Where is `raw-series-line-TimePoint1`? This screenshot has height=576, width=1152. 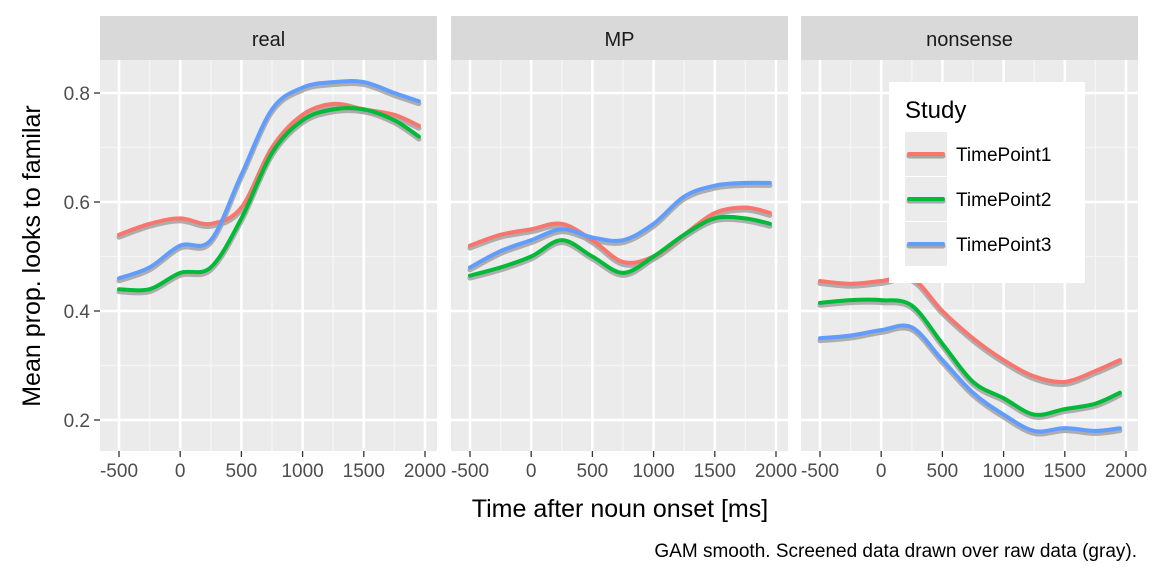
raw-series-line-TimePoint1 is located at coordinates (620, 237).